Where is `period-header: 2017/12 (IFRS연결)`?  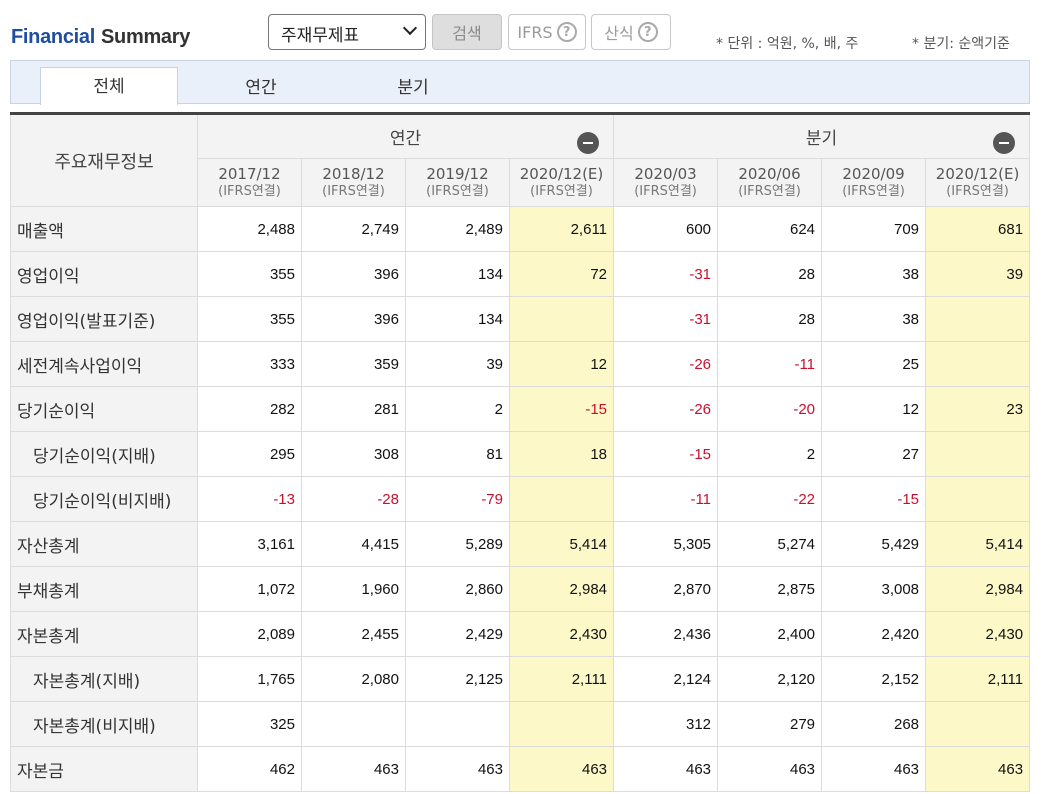 period-header: 2017/12 (IFRS연결) is located at coordinates (249, 182).